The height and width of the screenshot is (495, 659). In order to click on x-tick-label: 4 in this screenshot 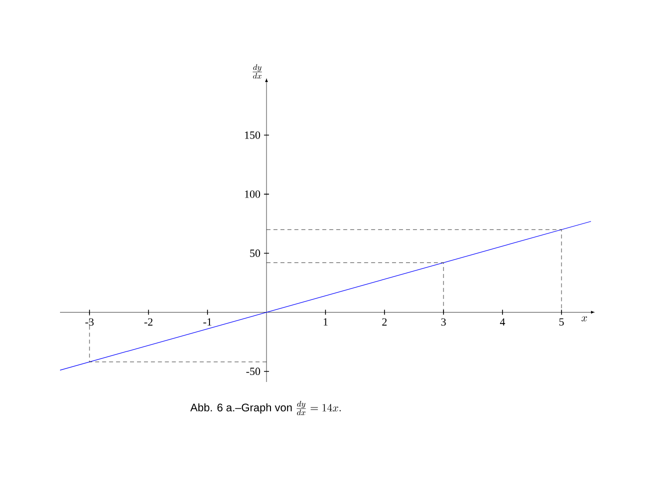, I will do `click(503, 322)`.